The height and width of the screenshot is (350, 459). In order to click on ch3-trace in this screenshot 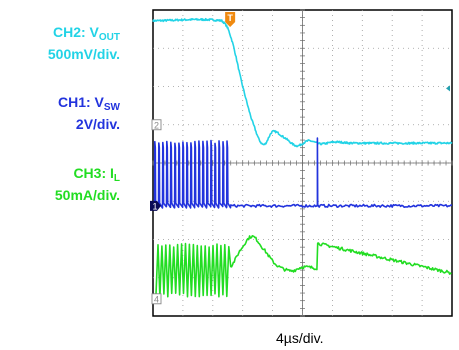, I will do `click(303, 266)`.